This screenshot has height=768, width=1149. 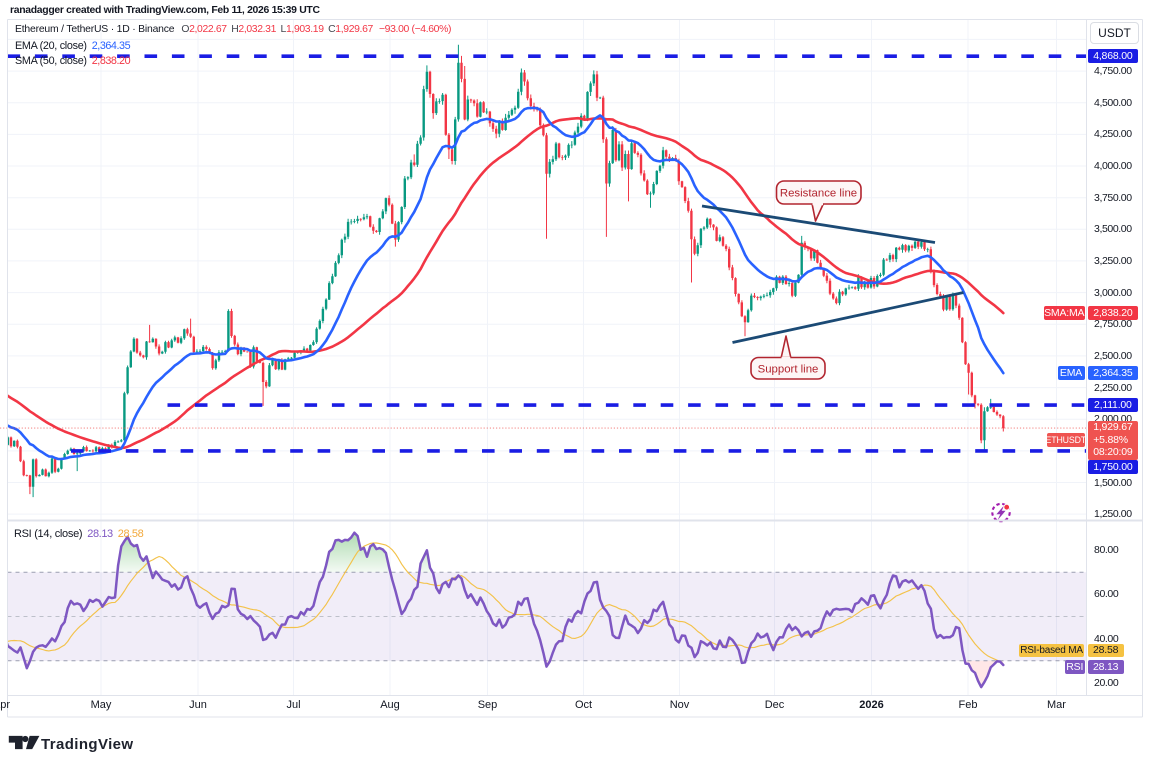 What do you see at coordinates (87, 744) in the screenshot?
I see `svg-text: TradingView` at bounding box center [87, 744].